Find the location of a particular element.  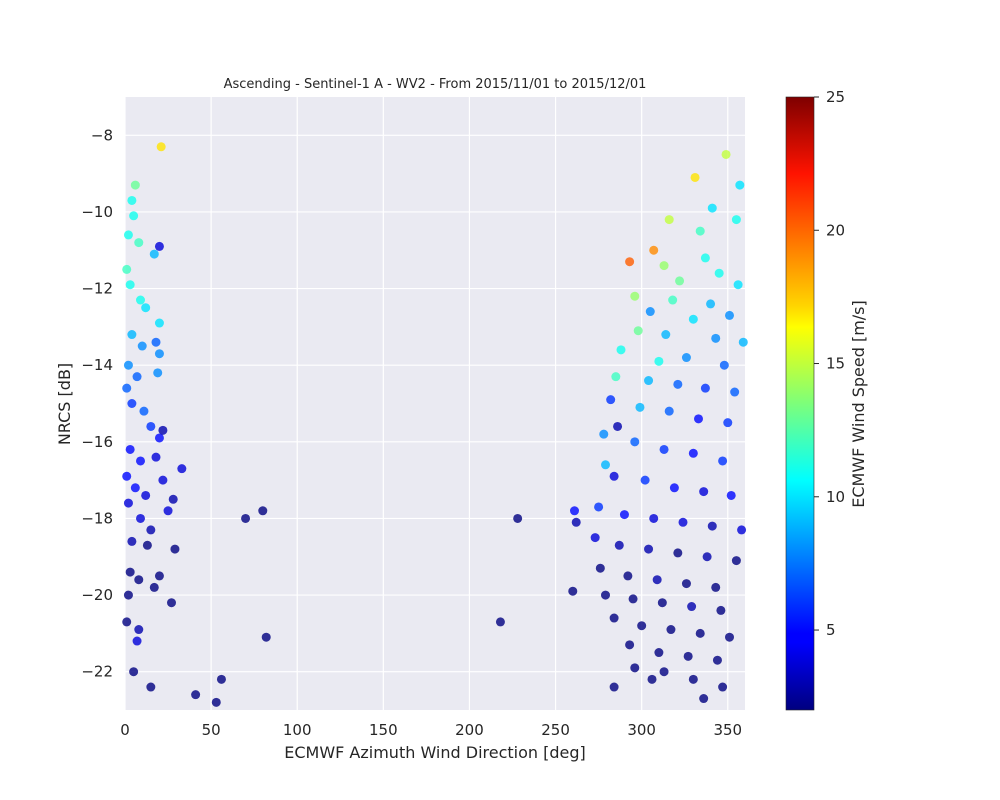

x-tick-label: 150 is located at coordinates (383, 730).